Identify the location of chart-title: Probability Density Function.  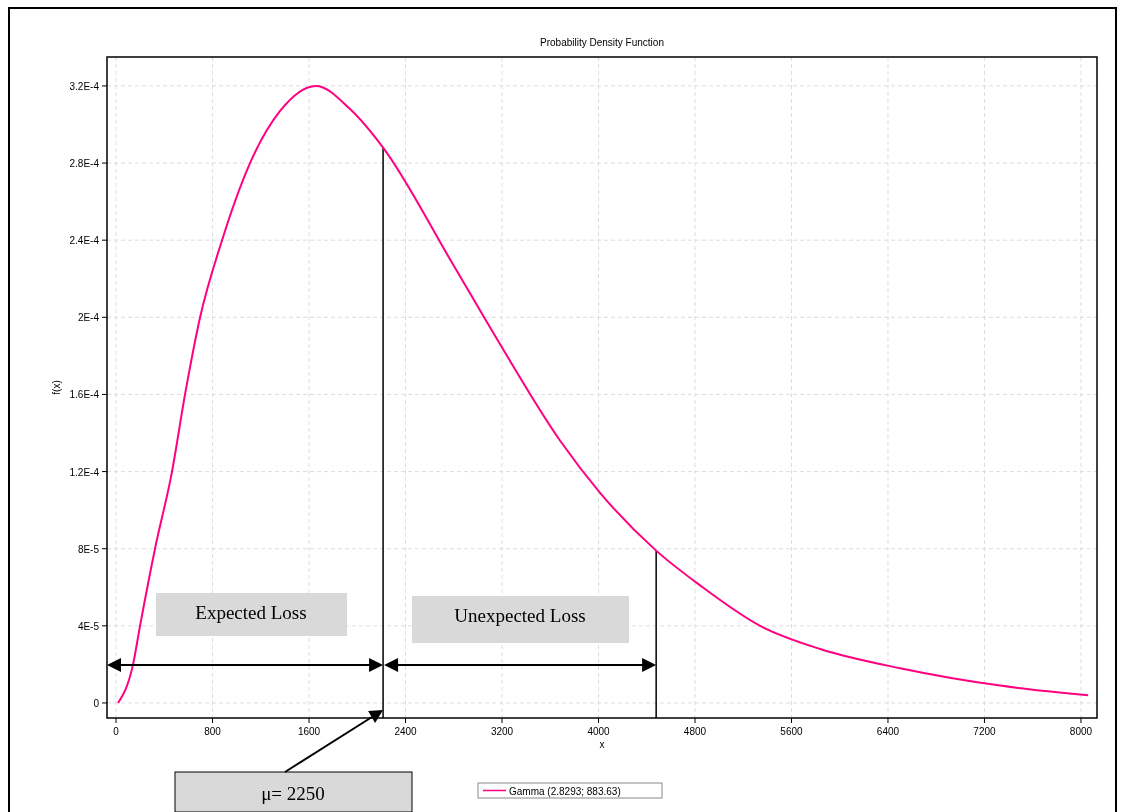
(602, 42).